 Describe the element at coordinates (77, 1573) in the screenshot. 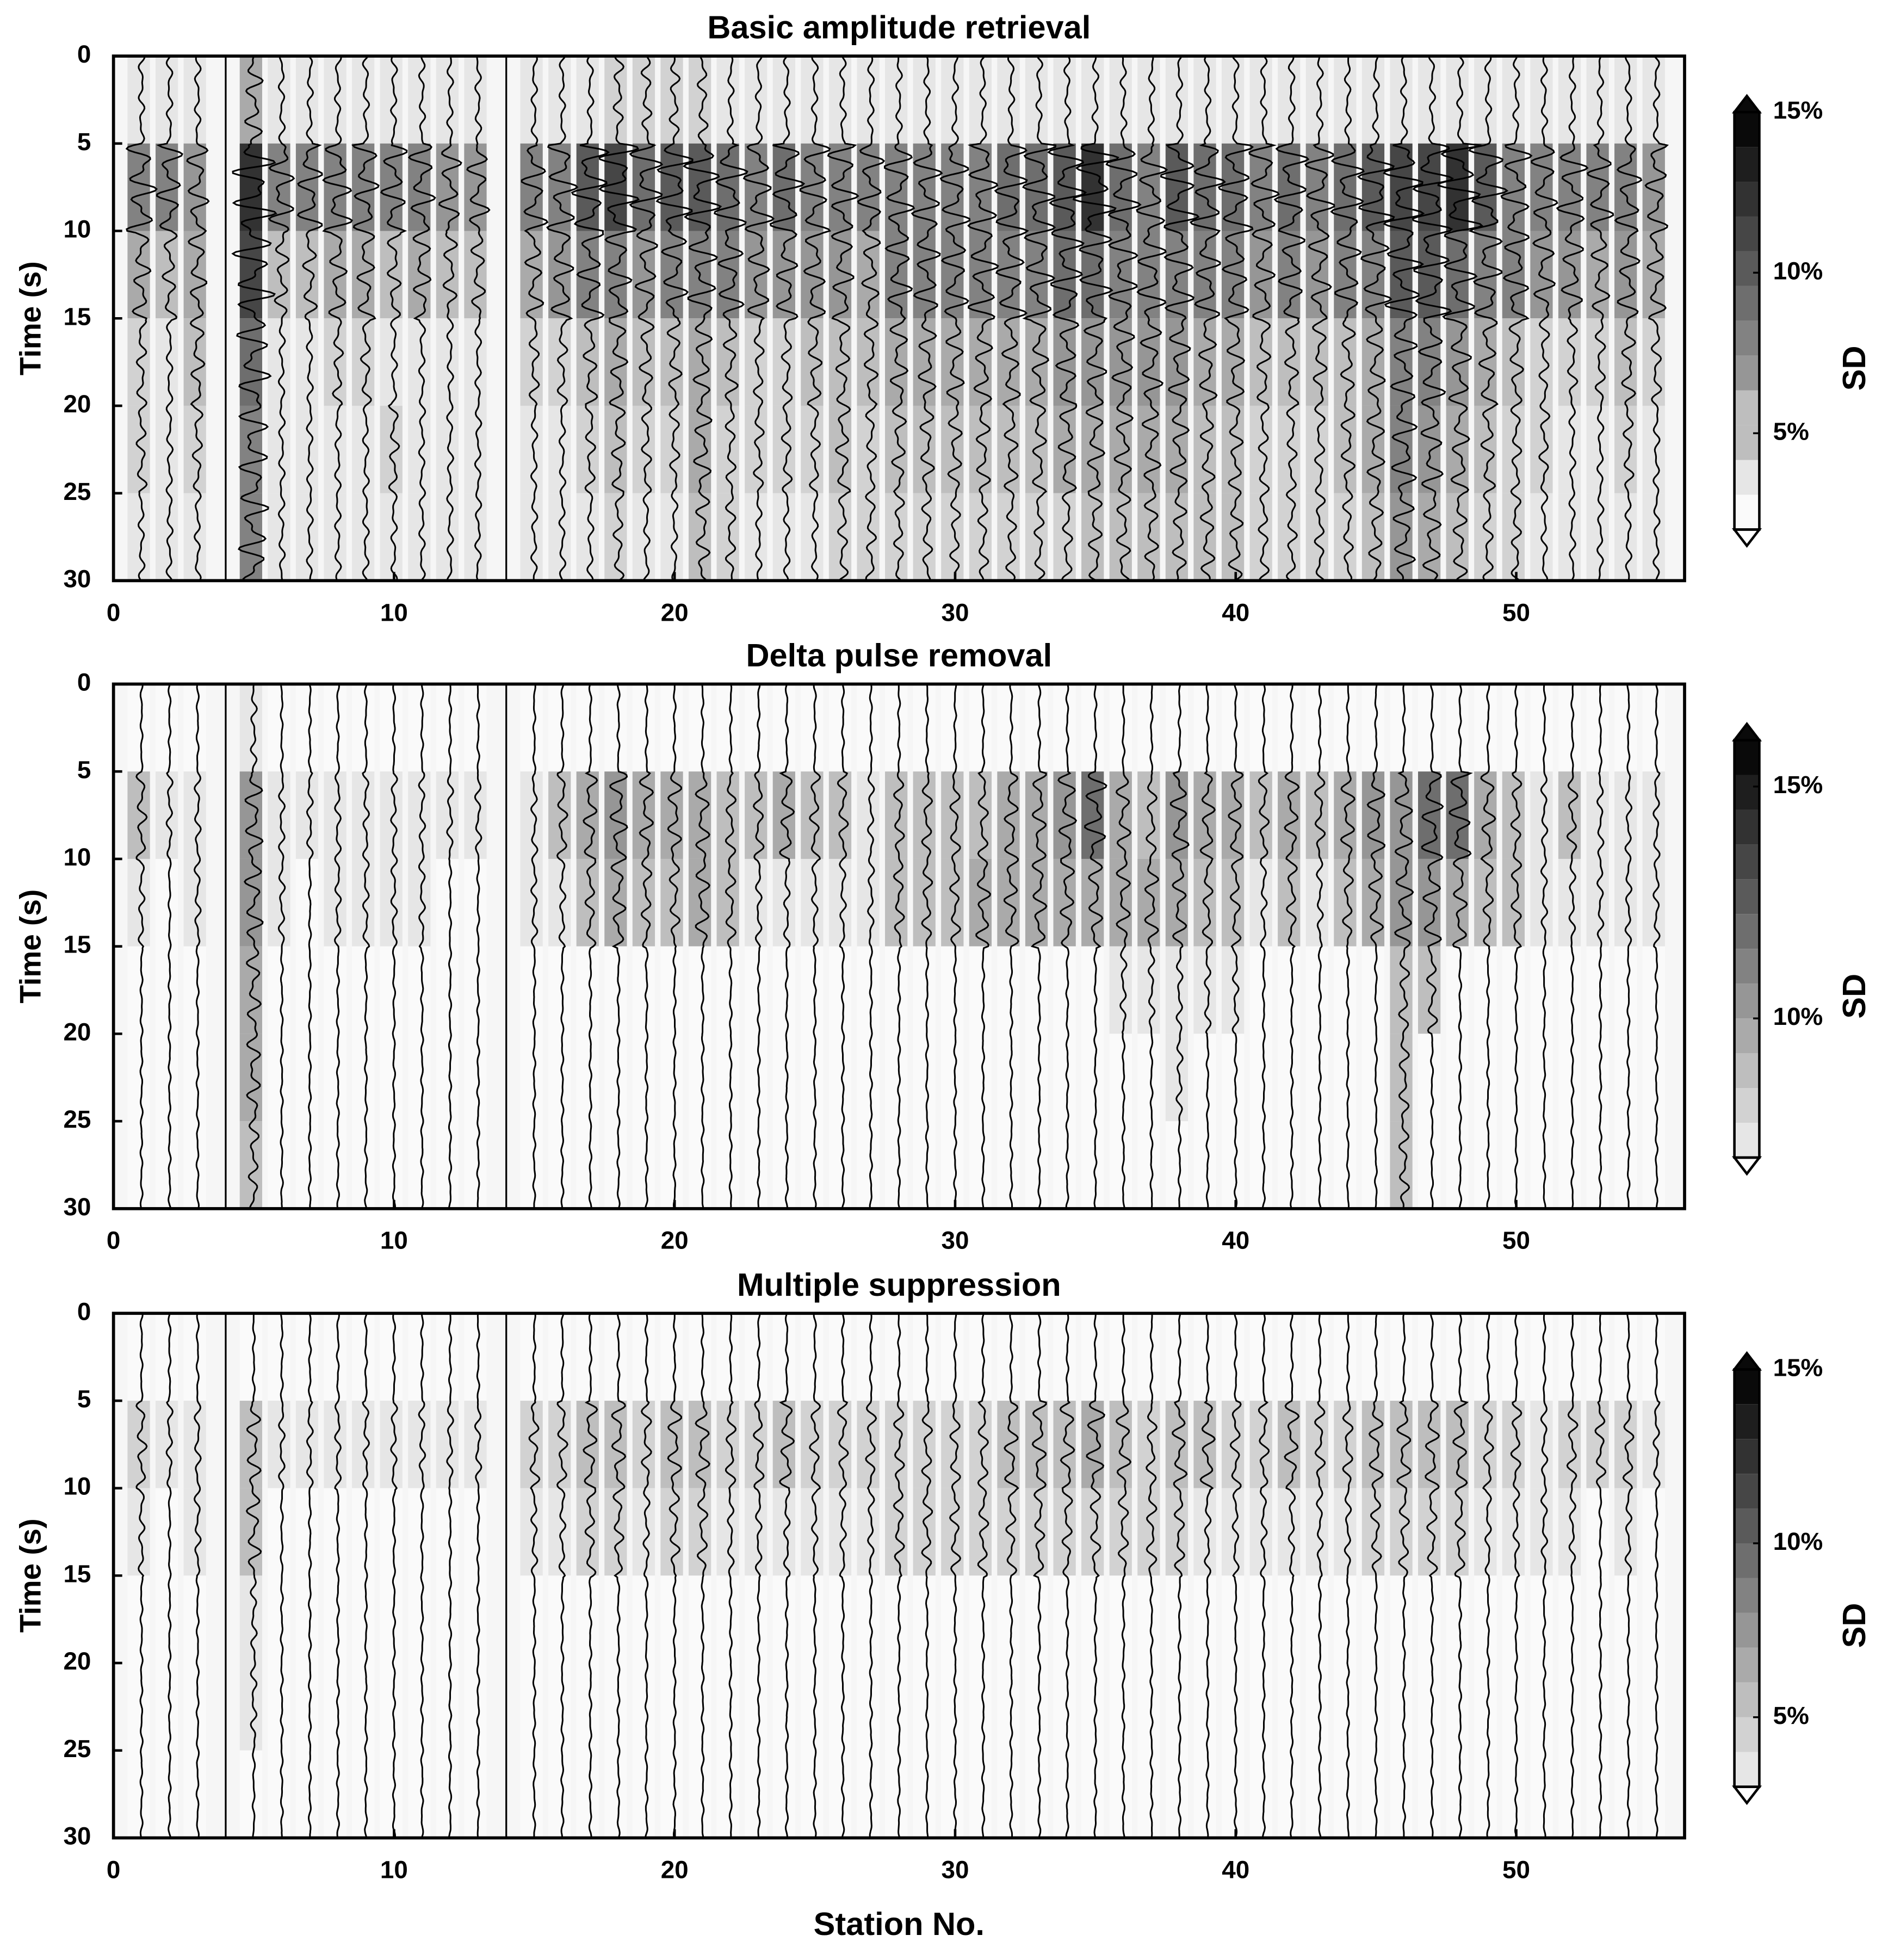

I see `y-tick-label: 15` at that location.